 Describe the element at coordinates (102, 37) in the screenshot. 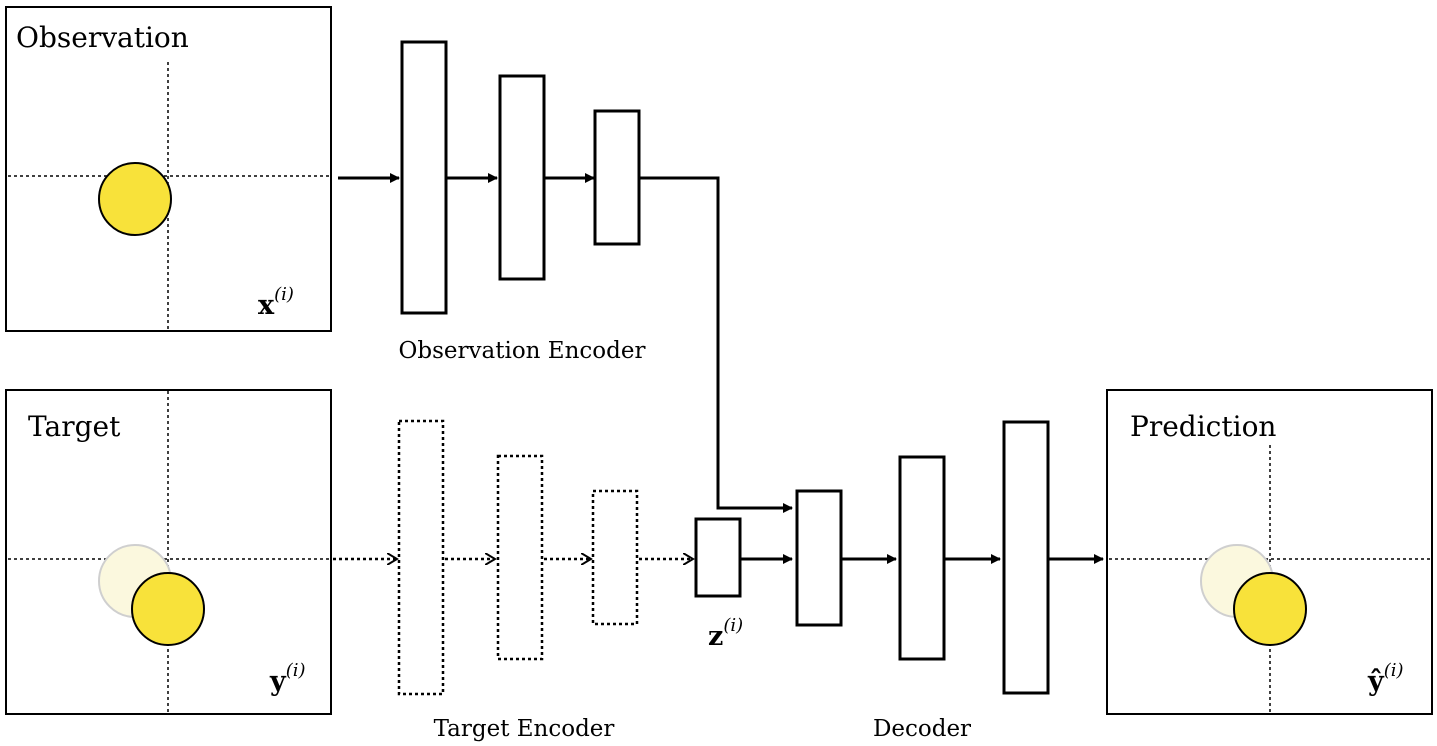

I see `observation-title: Observation` at that location.